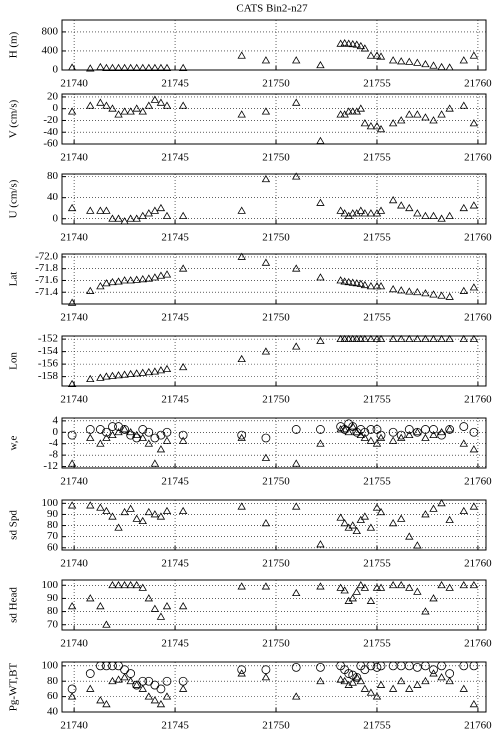  What do you see at coordinates (14, 279) in the screenshot?
I see `y-axis-label: Lat` at bounding box center [14, 279].